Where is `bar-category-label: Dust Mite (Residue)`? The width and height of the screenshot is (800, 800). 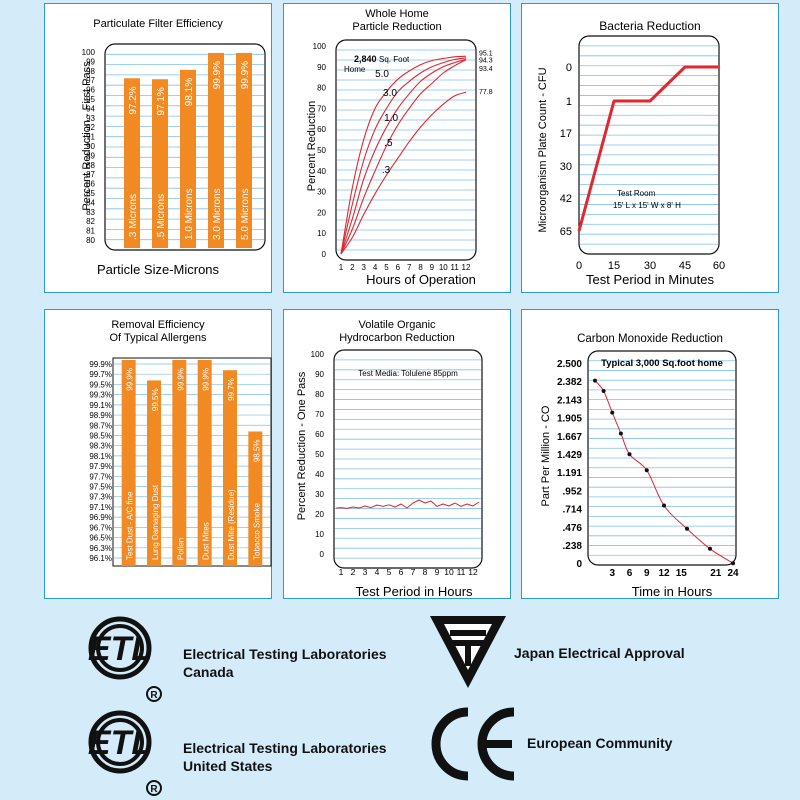
bar-category-label: Dust Mite (Residue) is located at coordinates (231, 524).